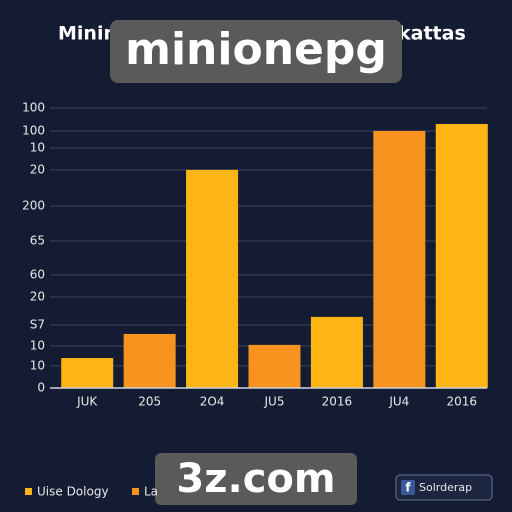 This screenshot has height=512, width=512. I want to click on watermark: minionepg, so click(256, 49).